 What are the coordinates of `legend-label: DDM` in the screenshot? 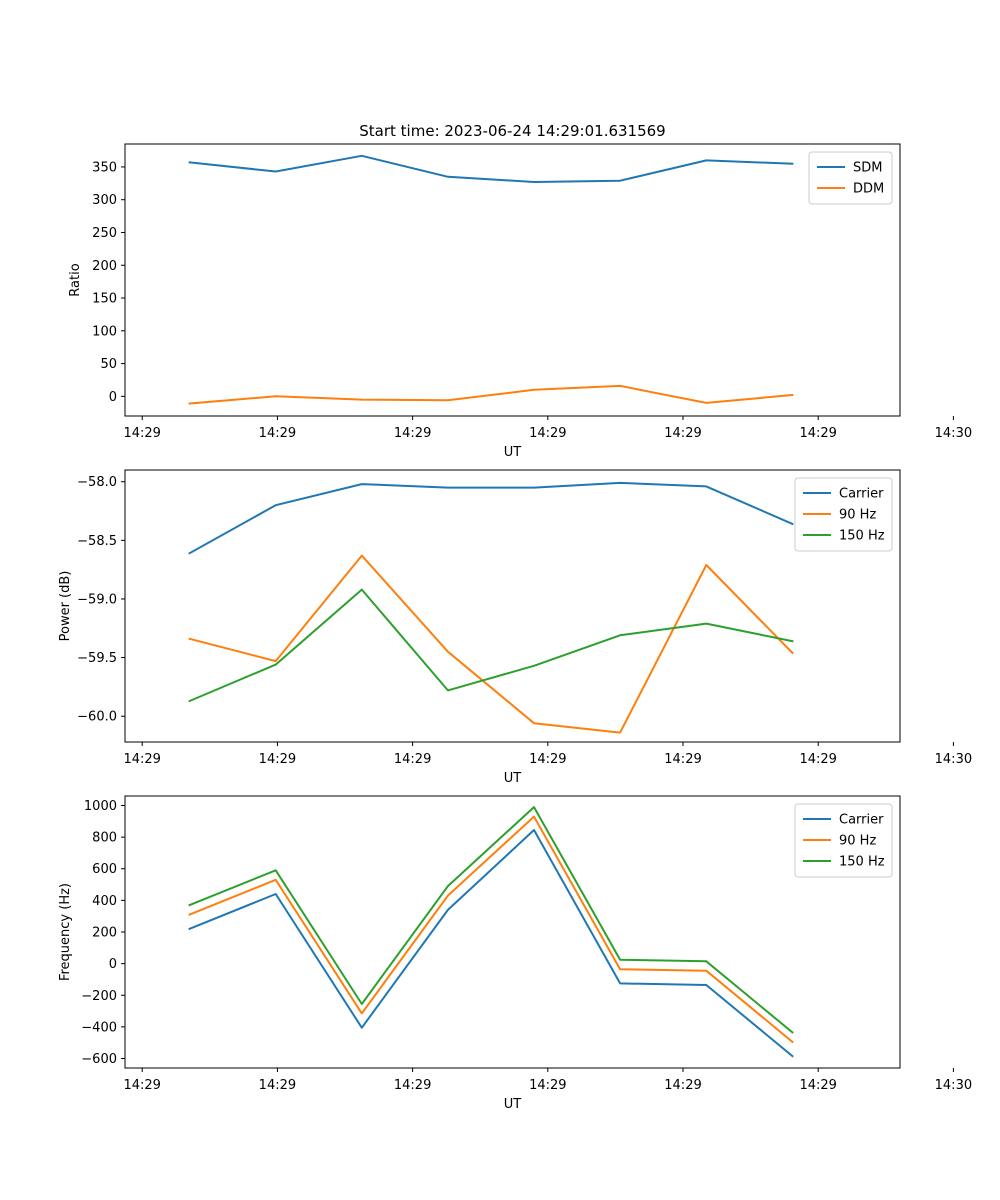 It's located at (868, 189).